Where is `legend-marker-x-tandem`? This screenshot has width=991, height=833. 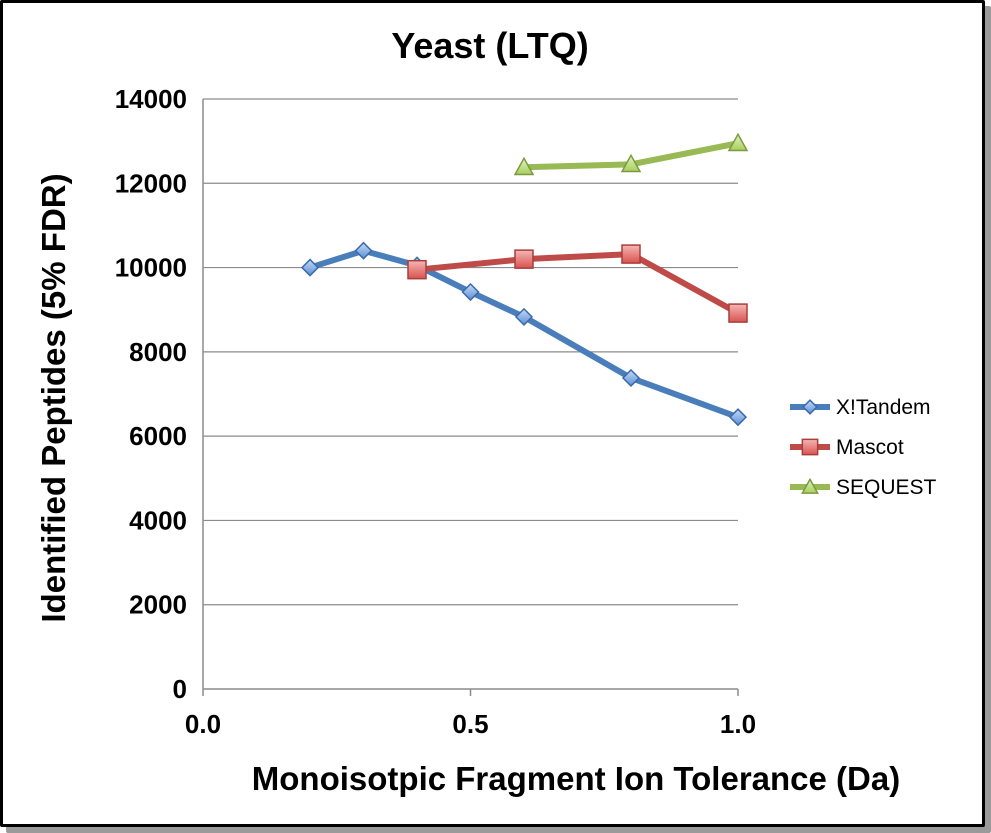 legend-marker-x-tandem is located at coordinates (810, 407).